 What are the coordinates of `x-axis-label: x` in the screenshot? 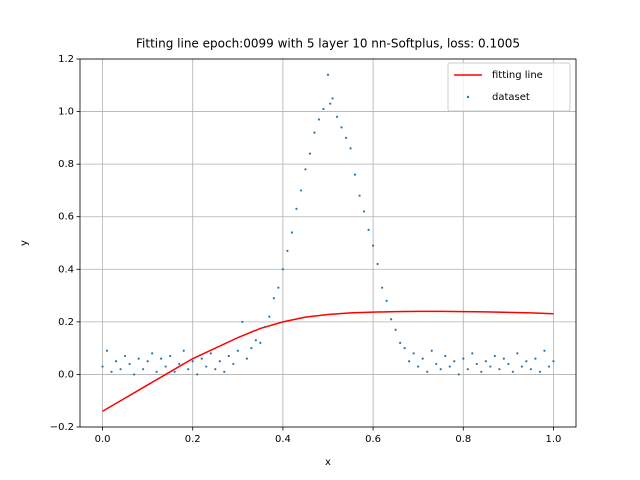 It's located at (328, 462).